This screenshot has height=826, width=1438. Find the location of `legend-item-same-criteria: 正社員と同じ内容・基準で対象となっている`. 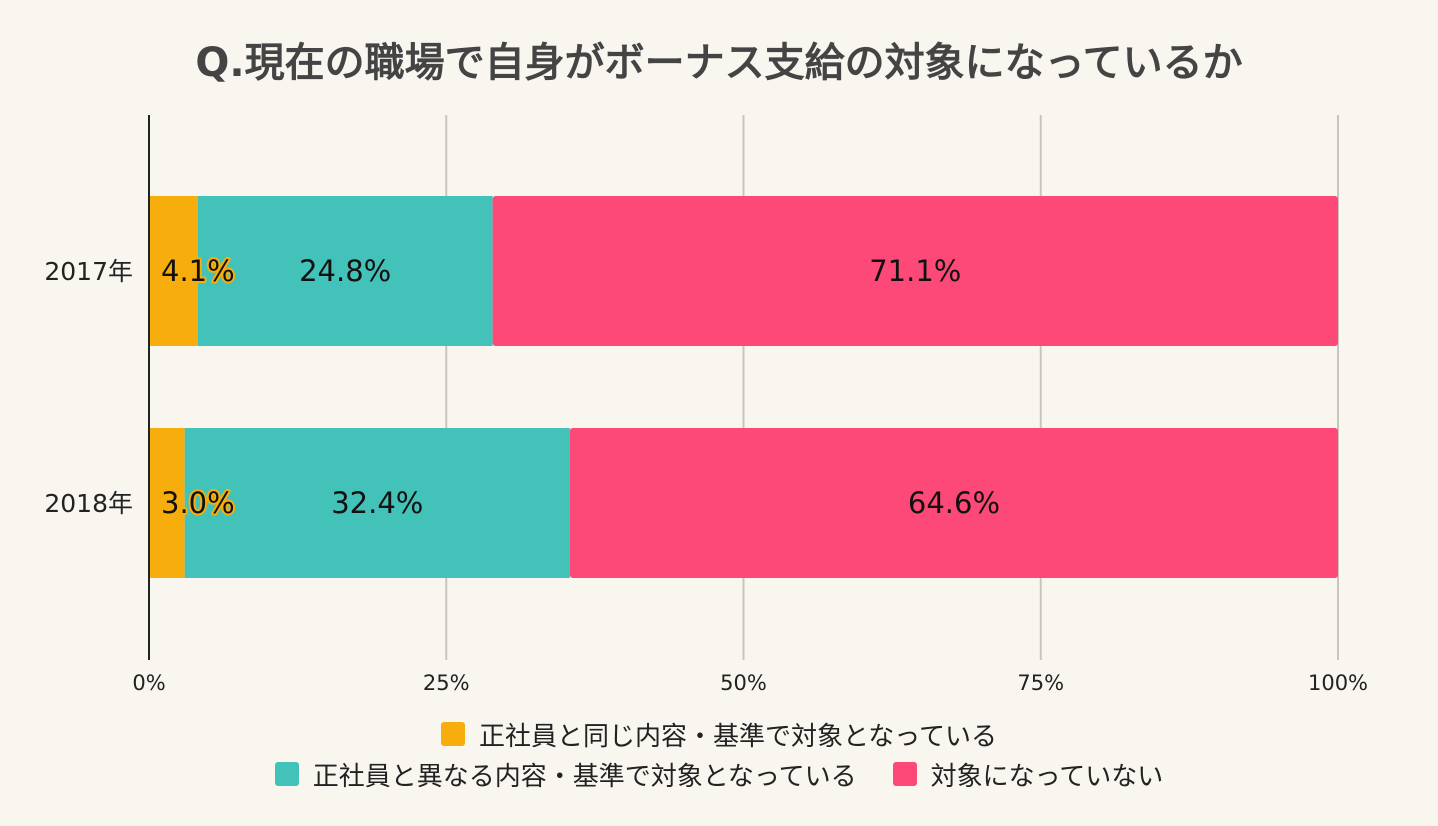

legend-item-same-criteria: 正社員と同じ内容・基準で対象となっている is located at coordinates (719, 734).